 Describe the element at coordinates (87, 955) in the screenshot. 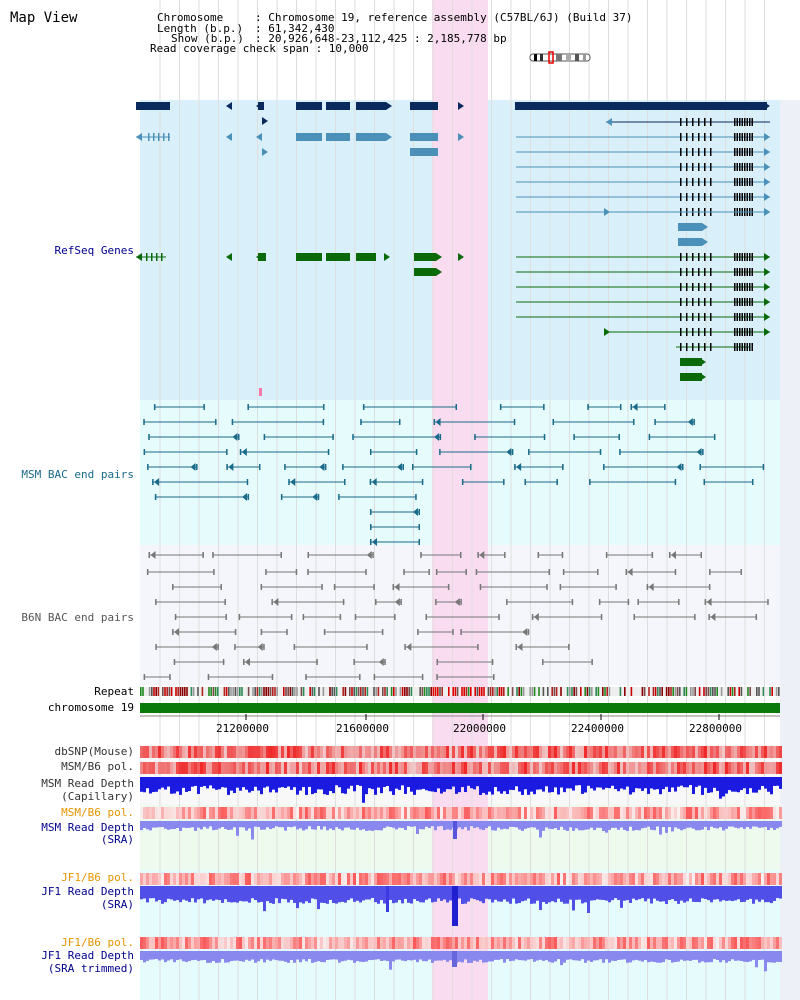

I see `track-label-jf1-depth-trimmed: JF1 Read Depth` at that location.